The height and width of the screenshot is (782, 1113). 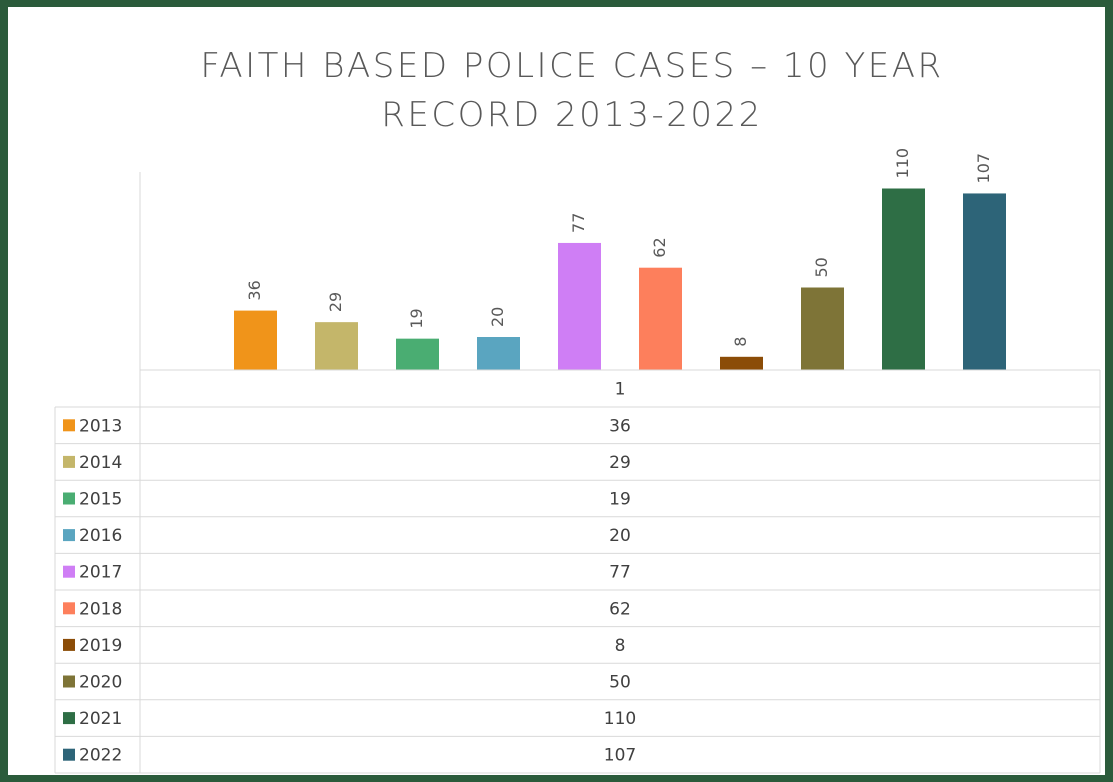 I want to click on legend-label: 2015, so click(x=100, y=500).